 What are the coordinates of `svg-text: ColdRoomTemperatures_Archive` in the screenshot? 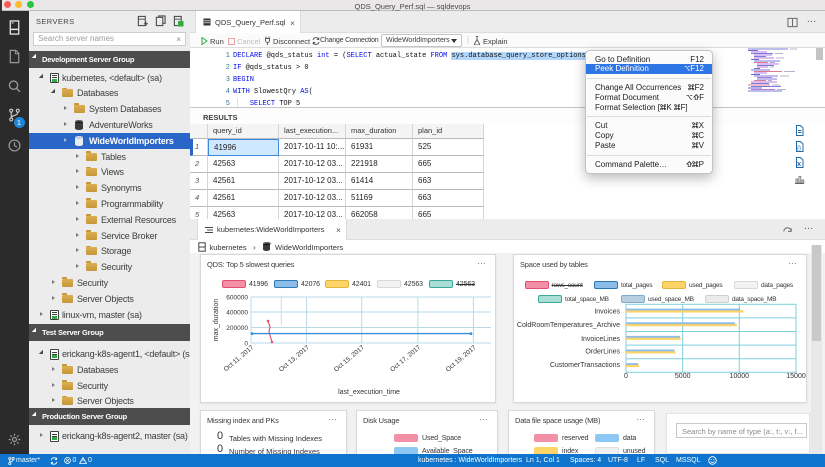 It's located at (568, 325).